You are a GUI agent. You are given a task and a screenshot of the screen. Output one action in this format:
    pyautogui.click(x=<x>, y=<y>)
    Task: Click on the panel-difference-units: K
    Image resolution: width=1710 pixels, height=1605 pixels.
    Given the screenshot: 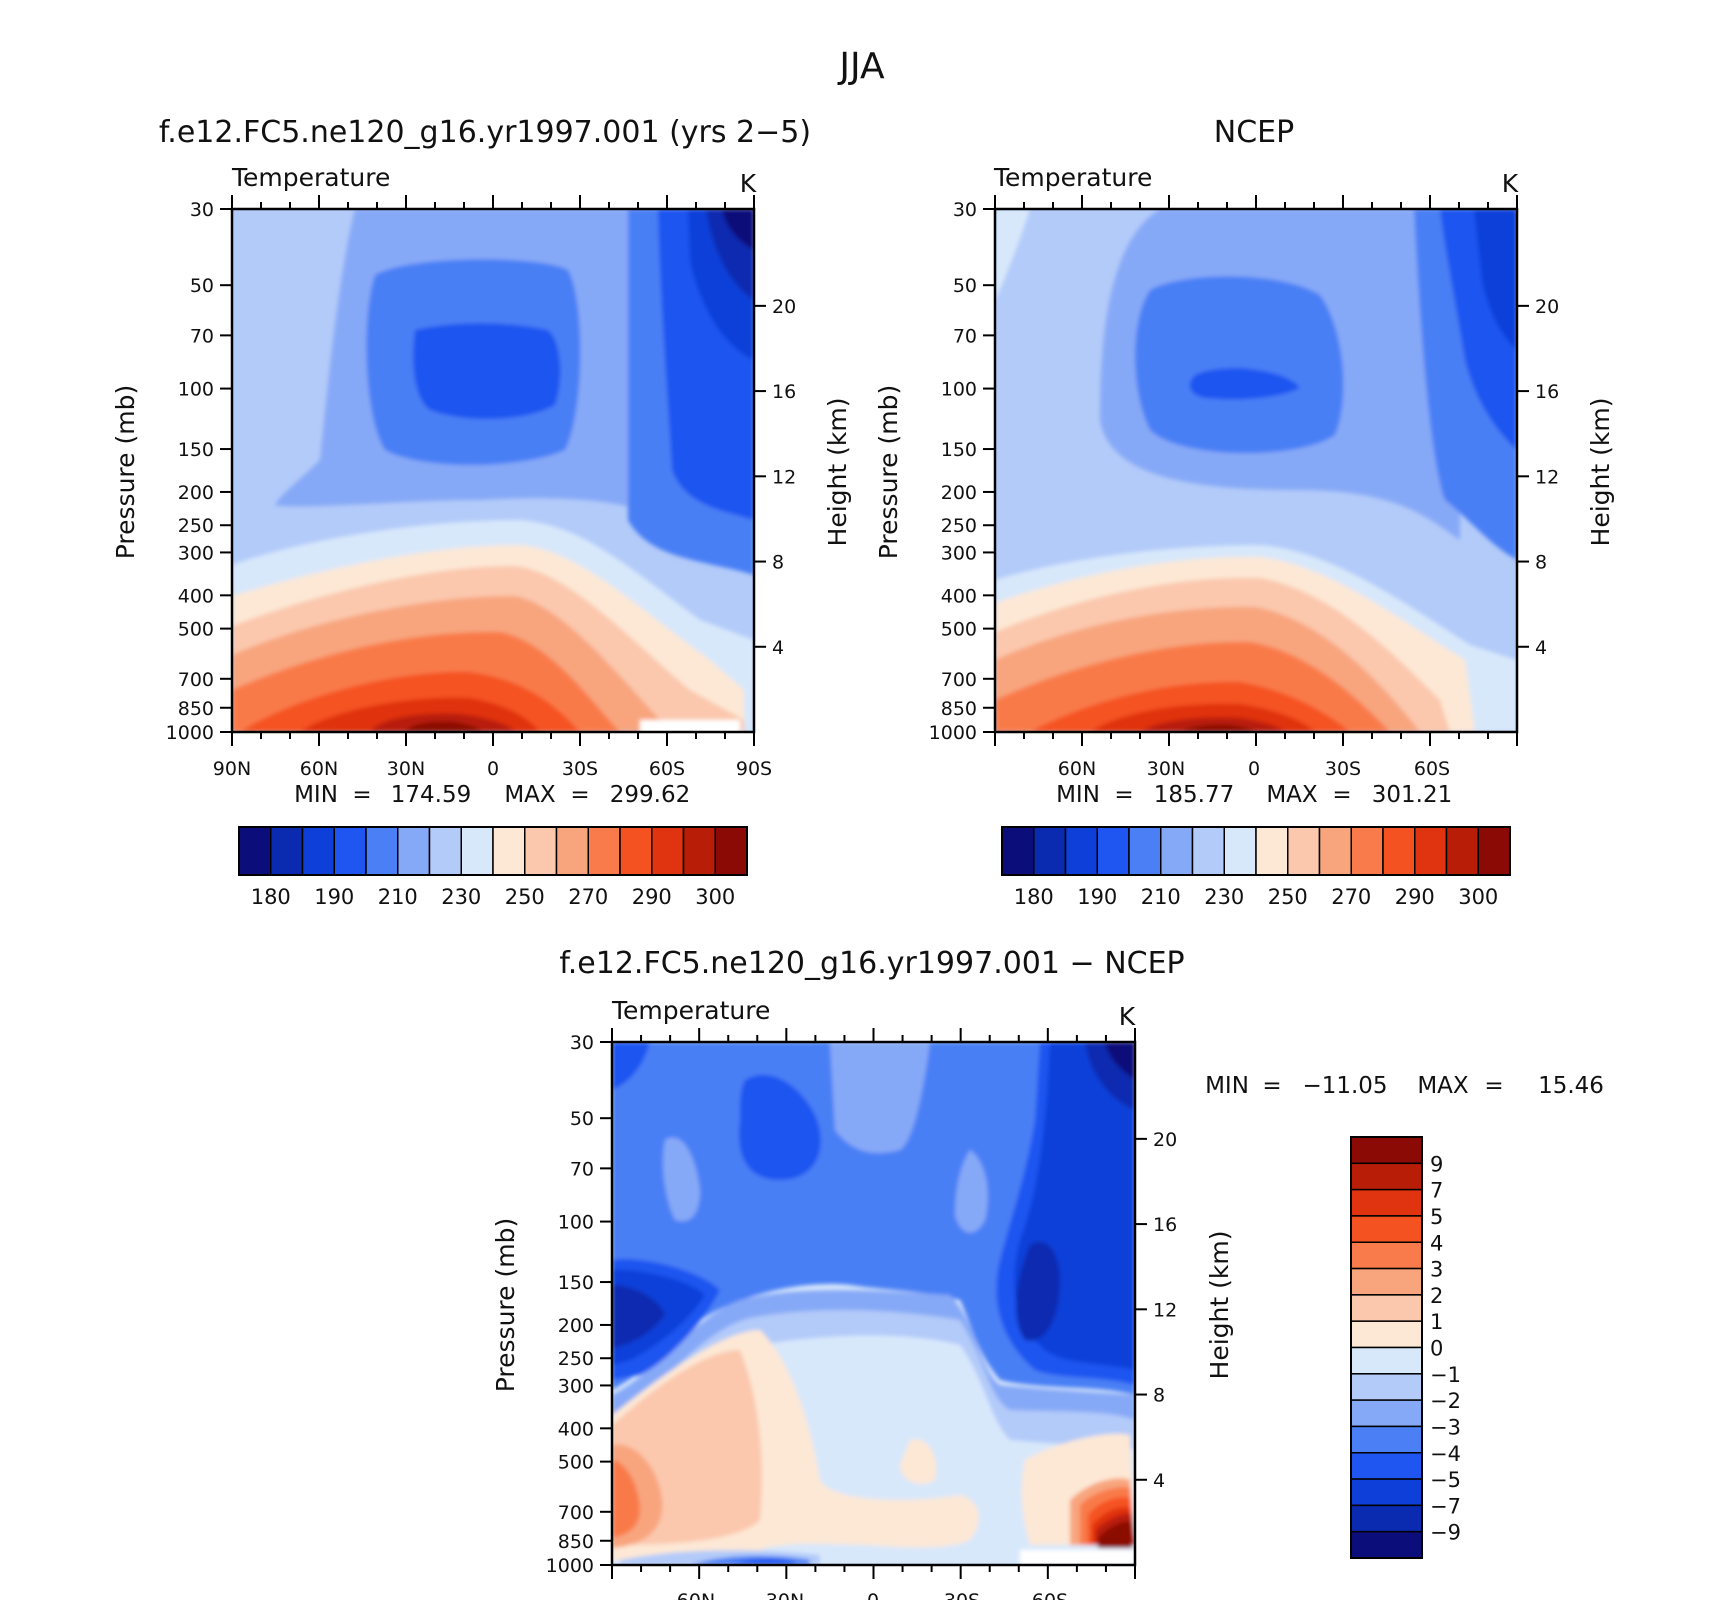 What is the action you would take?
    pyautogui.click(x=1127, y=1016)
    